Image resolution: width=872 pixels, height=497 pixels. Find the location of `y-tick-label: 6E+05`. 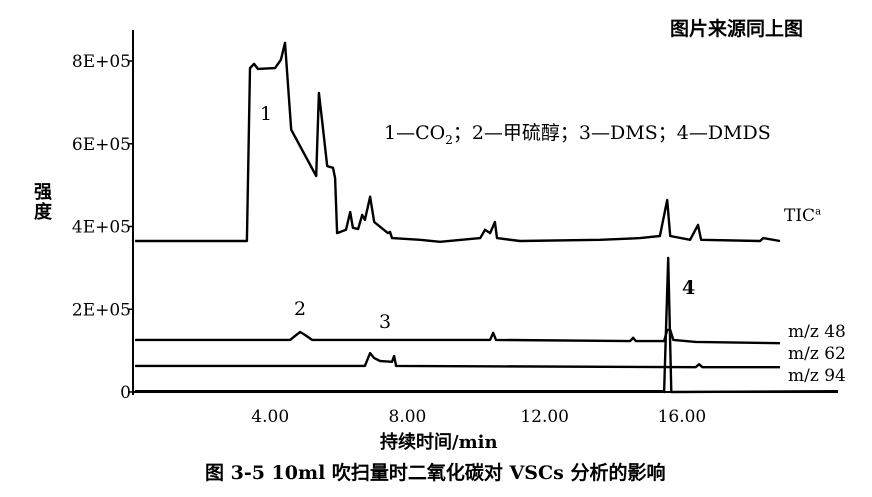

y-tick-label: 6E+05 is located at coordinates (101, 145).